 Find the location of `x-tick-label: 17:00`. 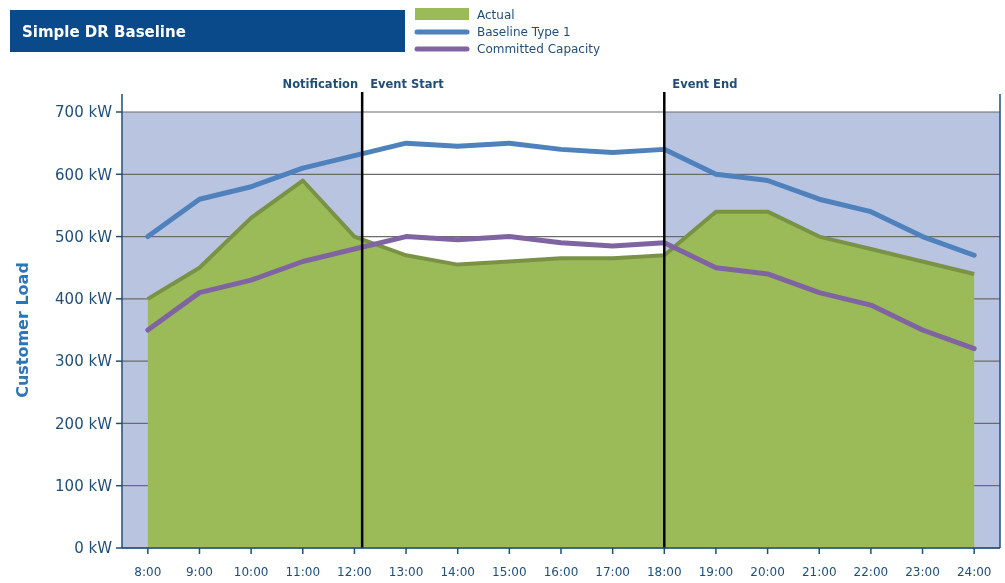

x-tick-label: 17:00 is located at coordinates (612, 572).